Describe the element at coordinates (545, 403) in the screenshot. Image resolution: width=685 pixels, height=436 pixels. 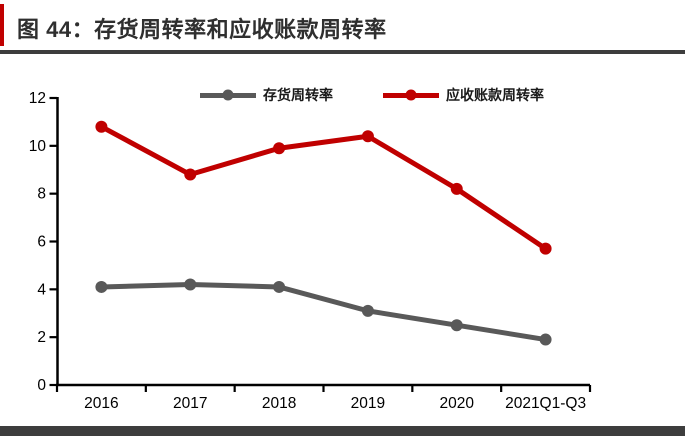
I see `x-tick-label: 2021Q1-Q3` at that location.